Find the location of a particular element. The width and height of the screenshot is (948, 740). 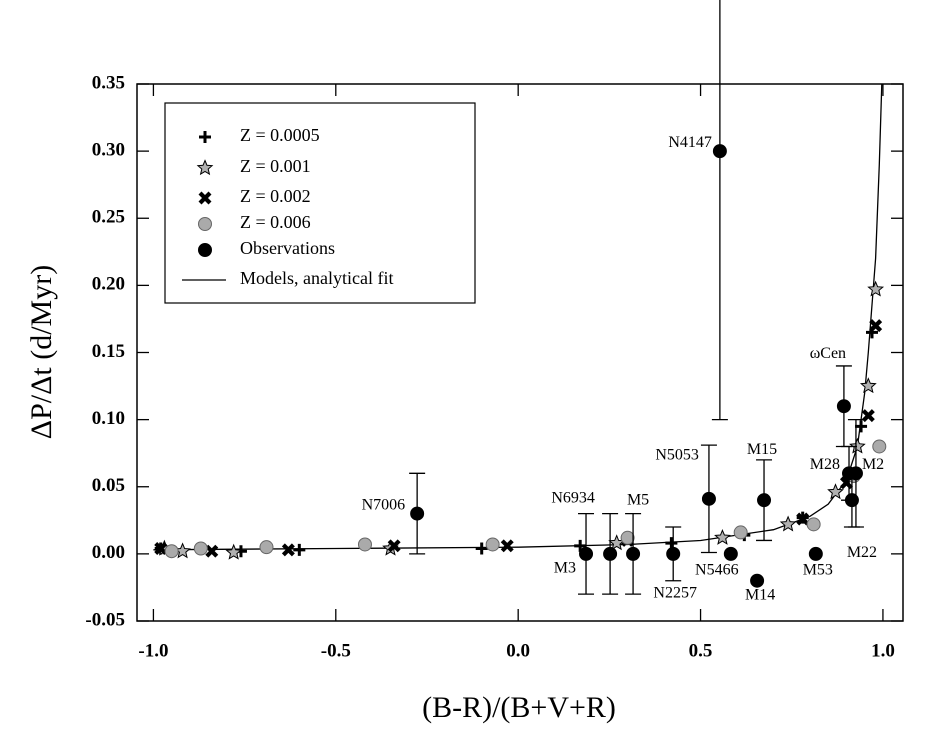

point-label: M15 is located at coordinates (762, 449).